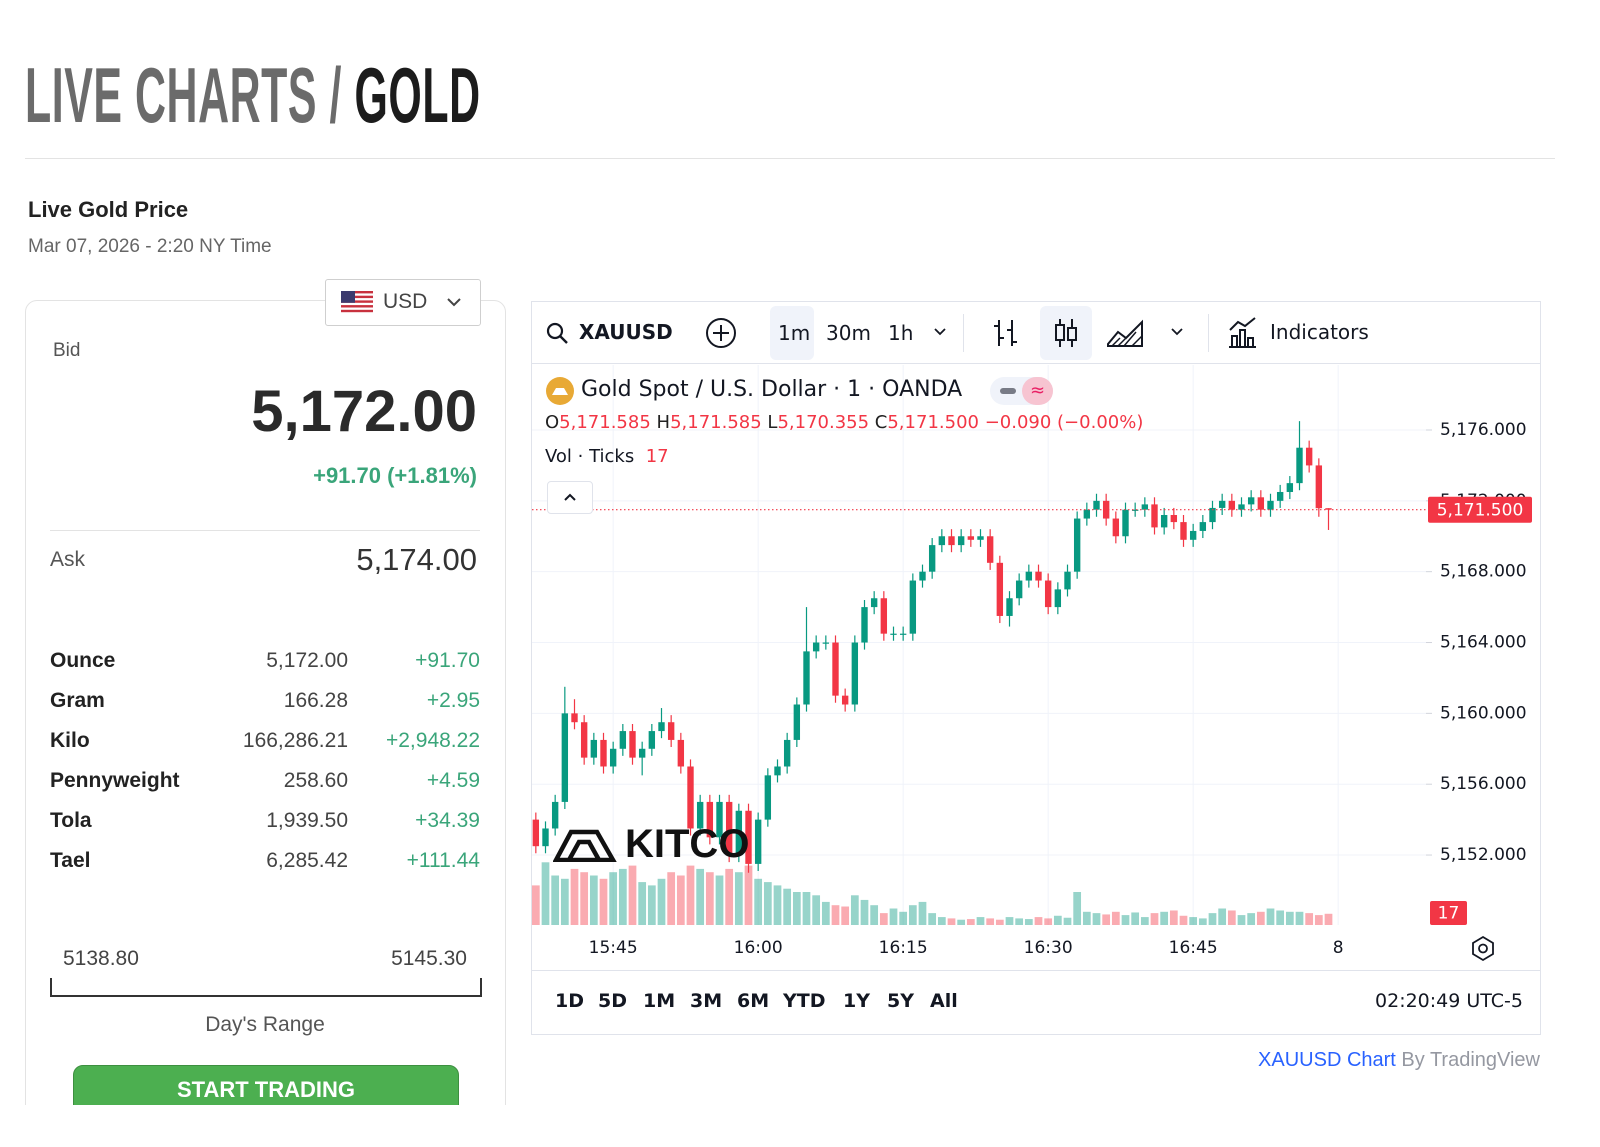  What do you see at coordinates (265, 864) in the screenshot?
I see `unit-row: Tael 6,285.42 +111.44` at bounding box center [265, 864].